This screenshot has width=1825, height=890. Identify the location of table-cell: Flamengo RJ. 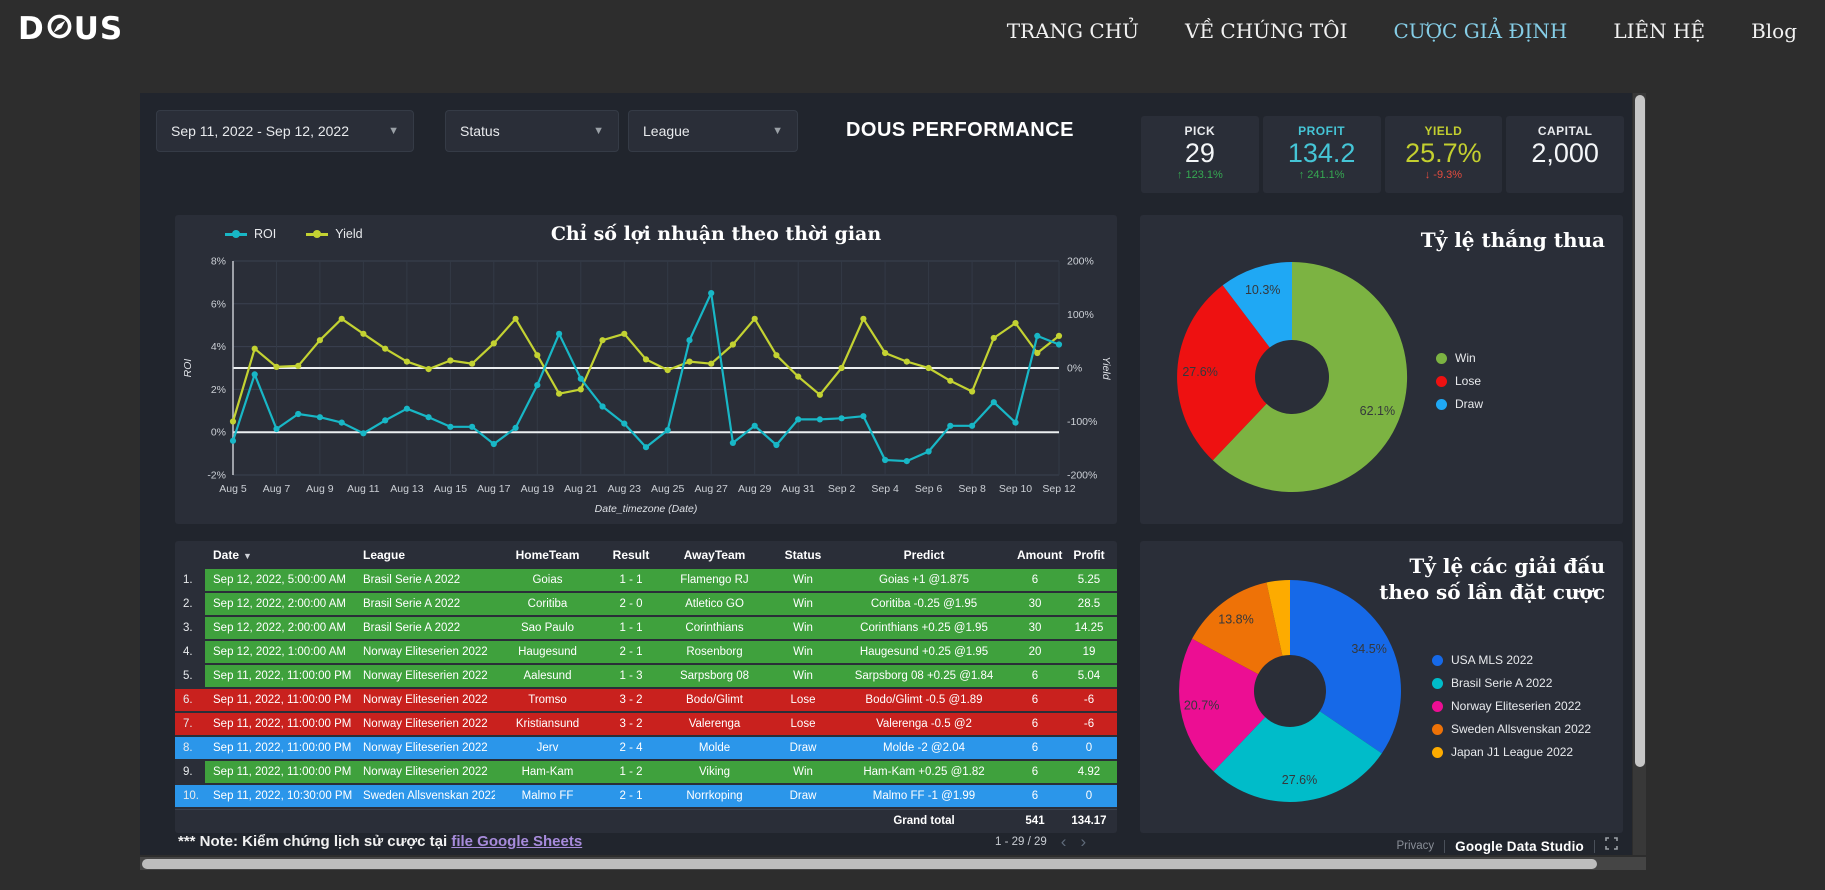
(714, 580).